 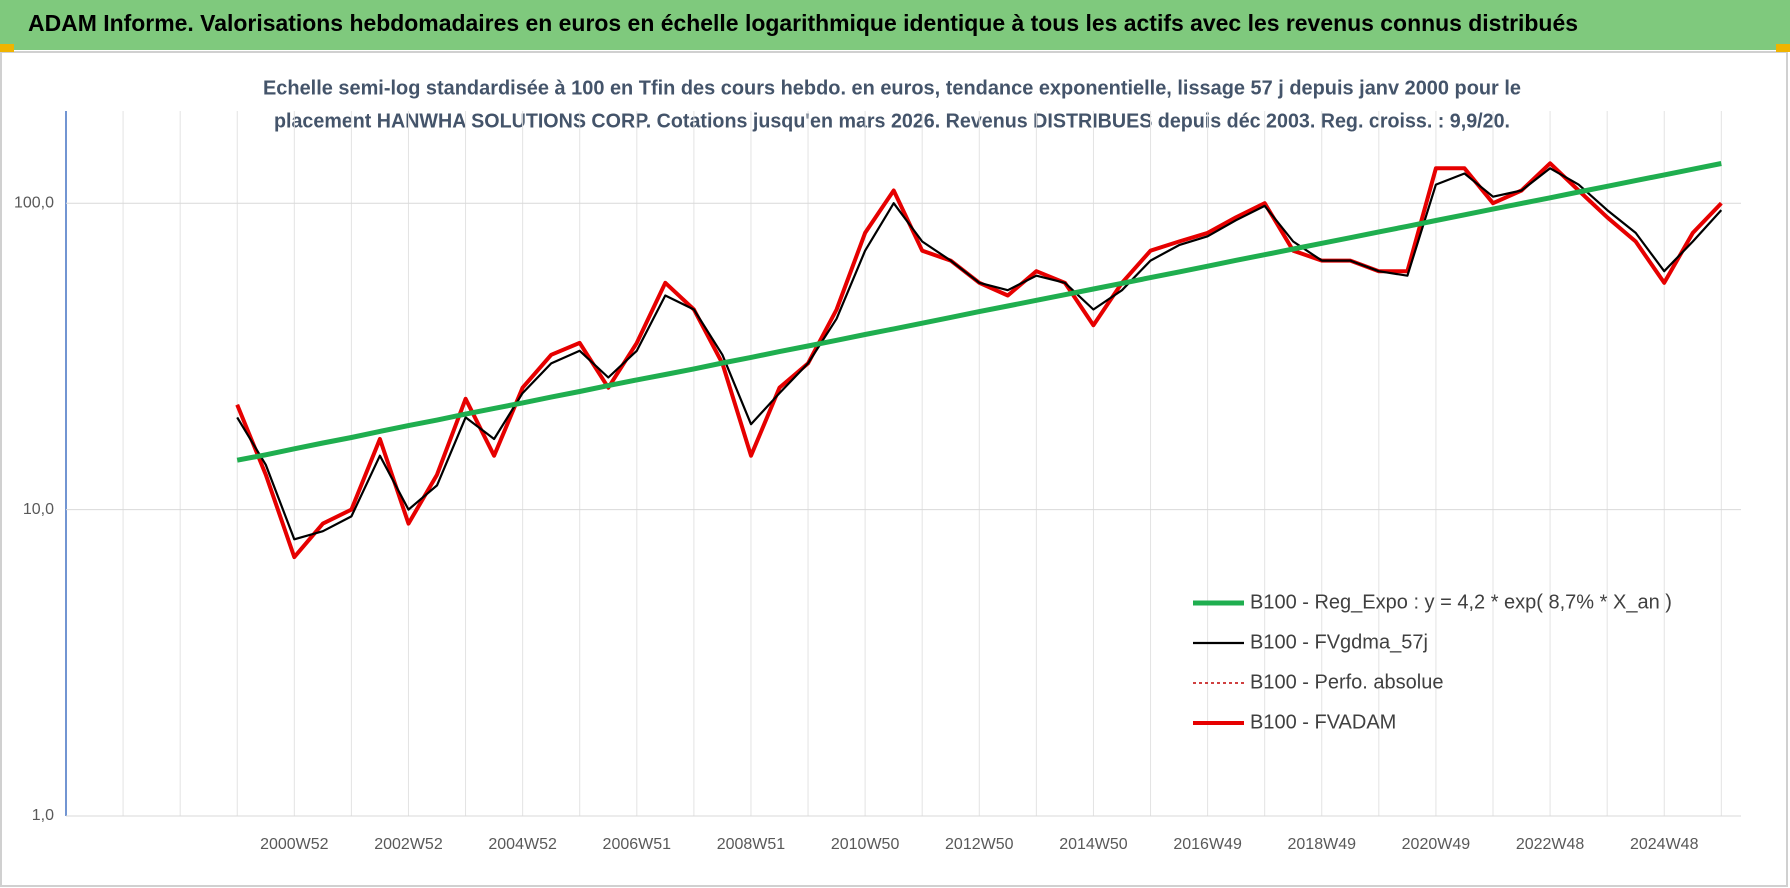 I want to click on legend-label: B100 - Perfo. absolue, so click(x=1346, y=682).